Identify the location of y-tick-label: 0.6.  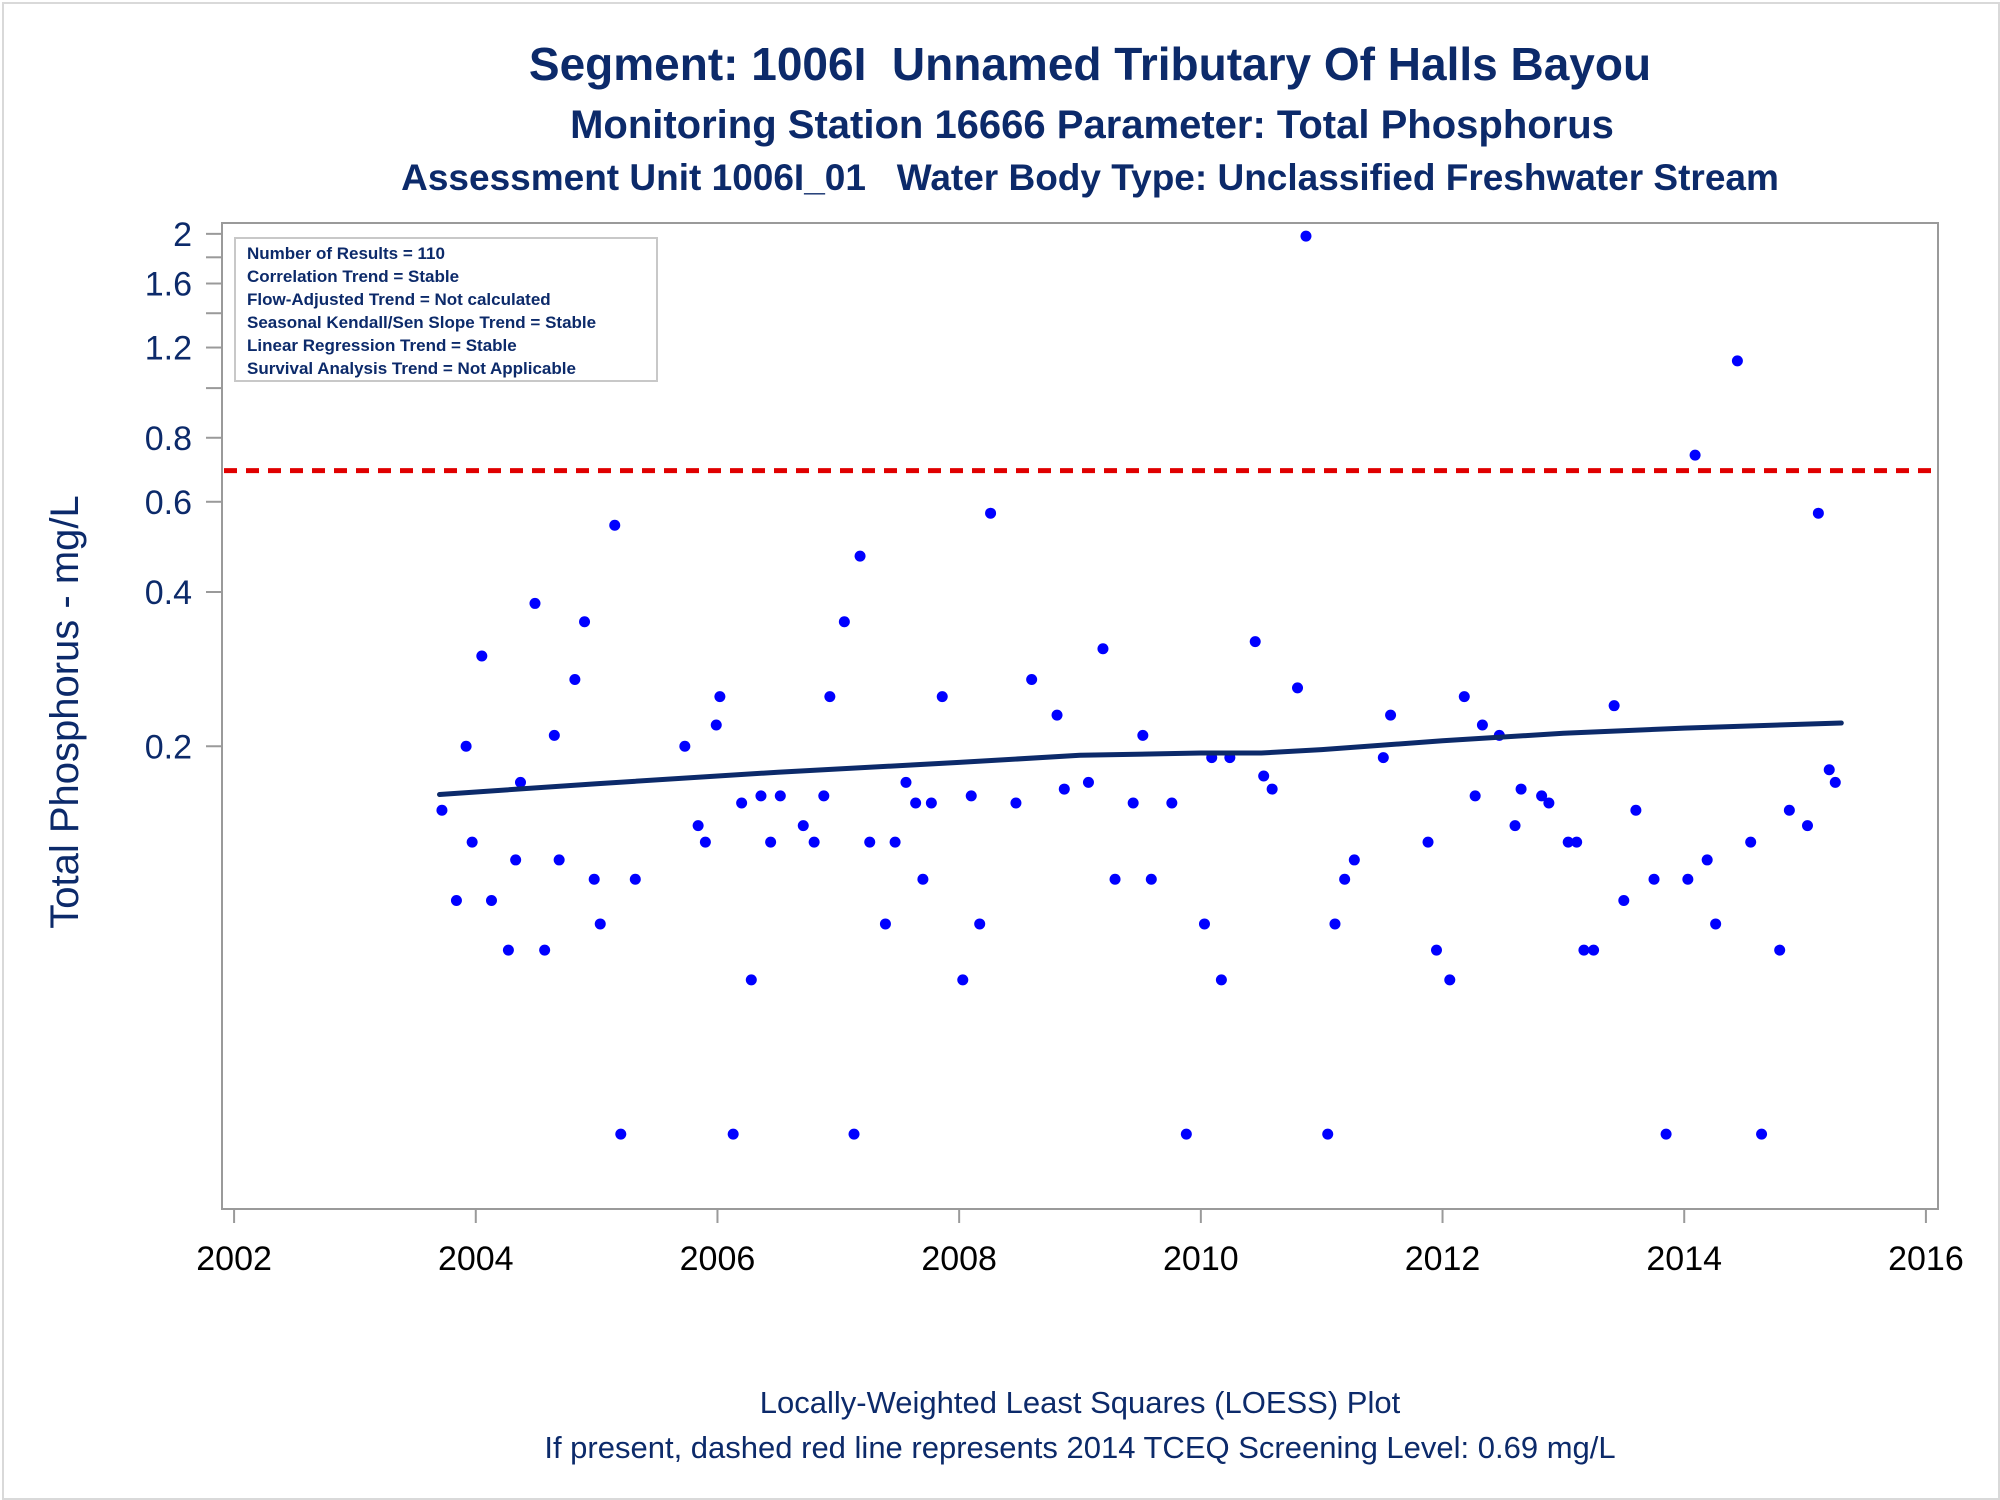
(168, 503).